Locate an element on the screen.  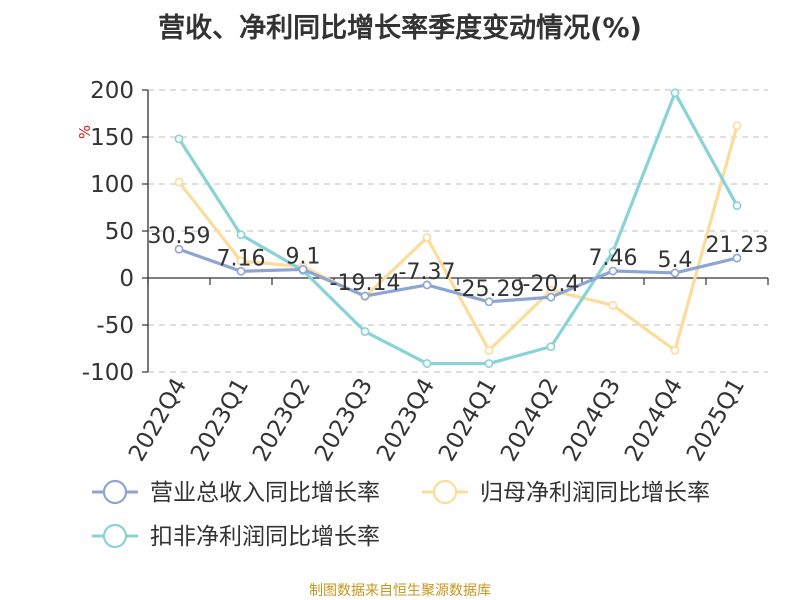
x-tick-label: 2024Q3 is located at coordinates (592, 420).